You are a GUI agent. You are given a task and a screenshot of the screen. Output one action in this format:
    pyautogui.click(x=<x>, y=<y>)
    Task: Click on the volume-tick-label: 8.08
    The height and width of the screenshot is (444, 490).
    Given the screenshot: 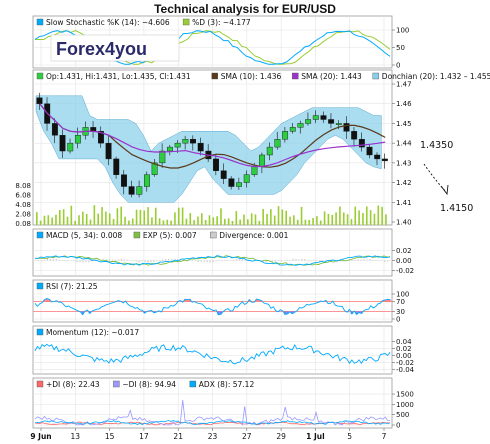 What is the action you would take?
    pyautogui.click(x=23, y=186)
    